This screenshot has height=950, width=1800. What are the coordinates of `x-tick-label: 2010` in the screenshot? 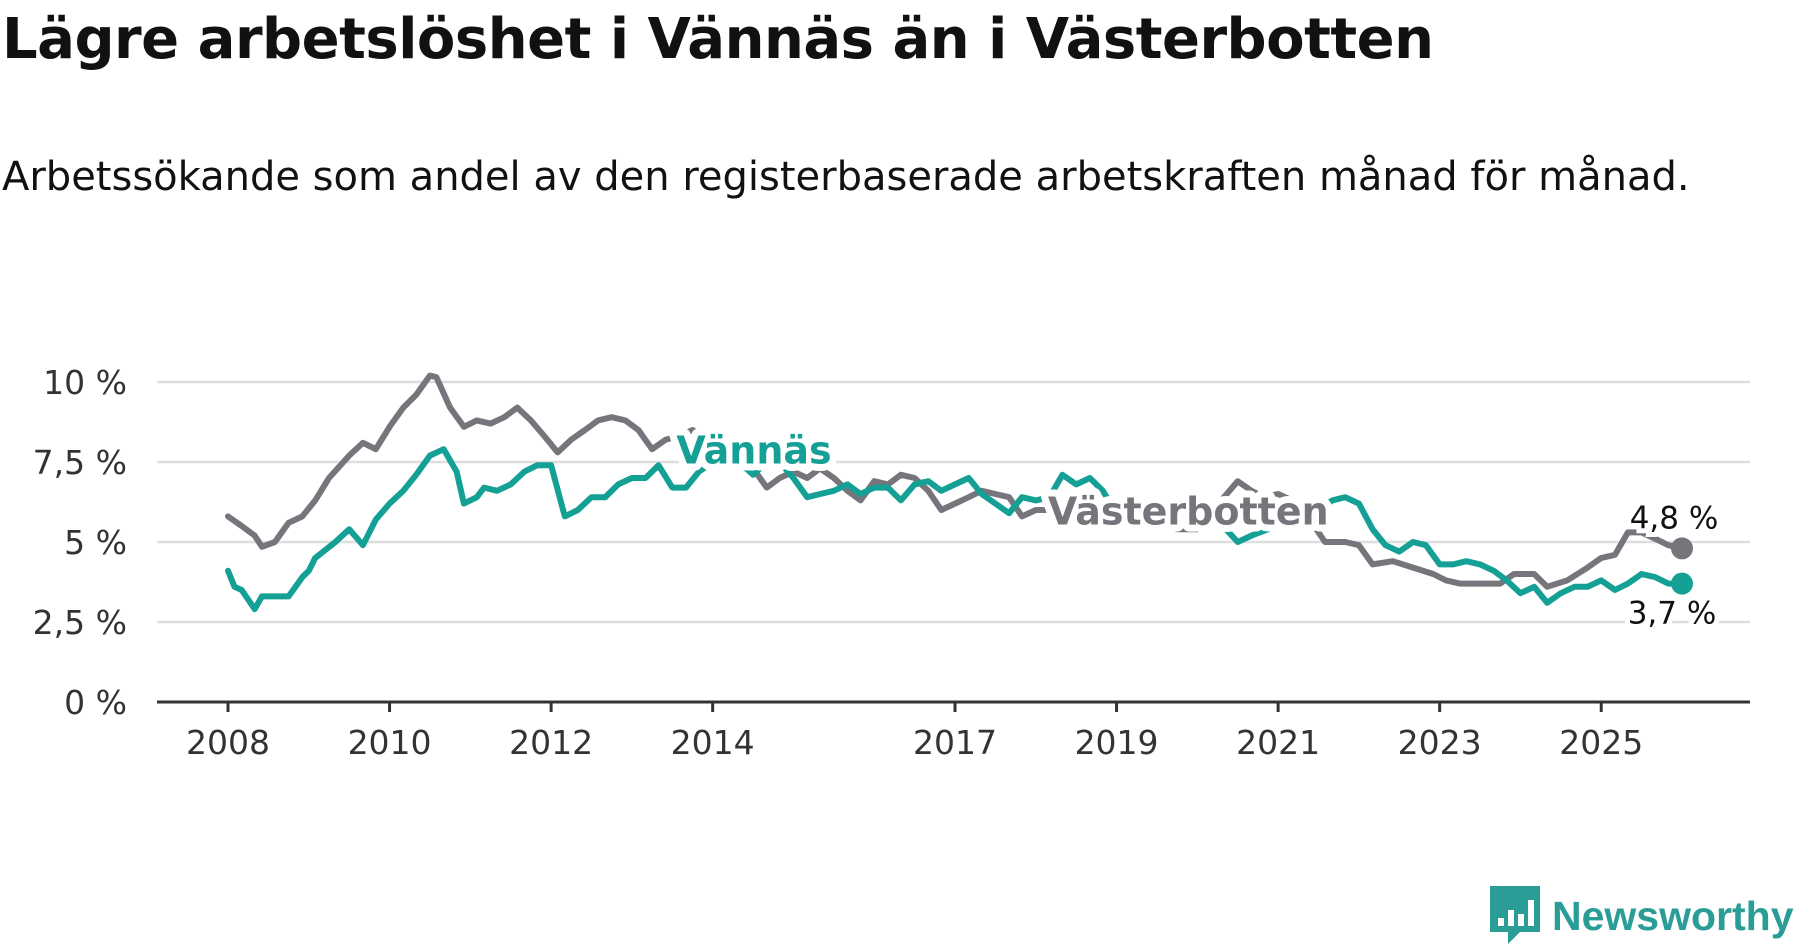 It's located at (390, 742).